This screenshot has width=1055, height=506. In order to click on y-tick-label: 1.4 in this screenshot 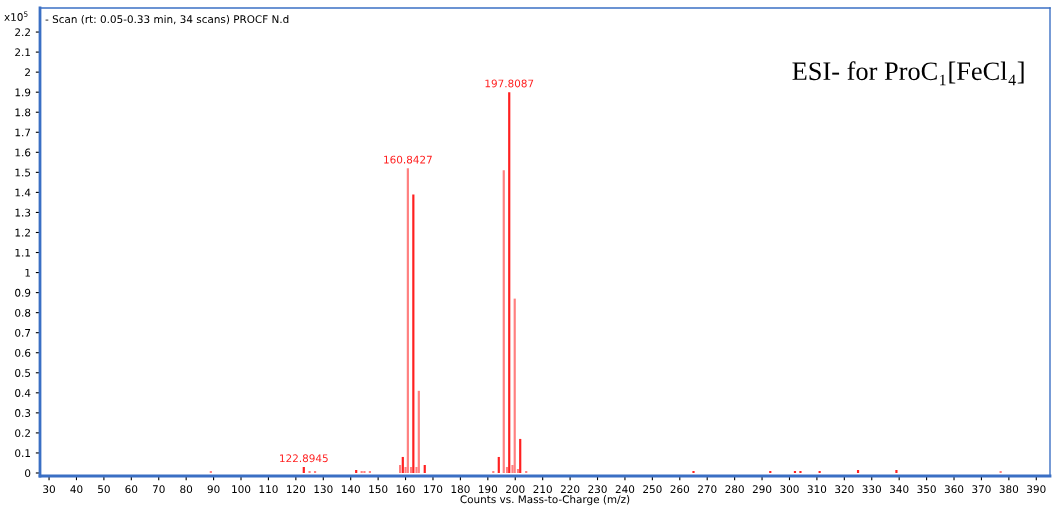, I will do `click(23, 192)`.